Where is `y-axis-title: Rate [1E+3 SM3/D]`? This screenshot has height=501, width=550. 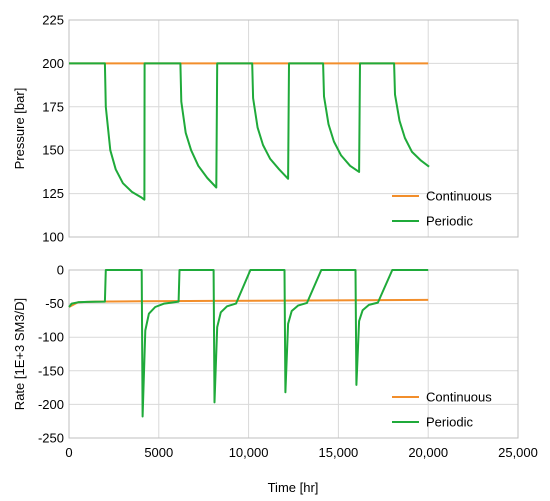
y-axis-title: Rate [1E+3 SM3/D] is located at coordinates (19, 354).